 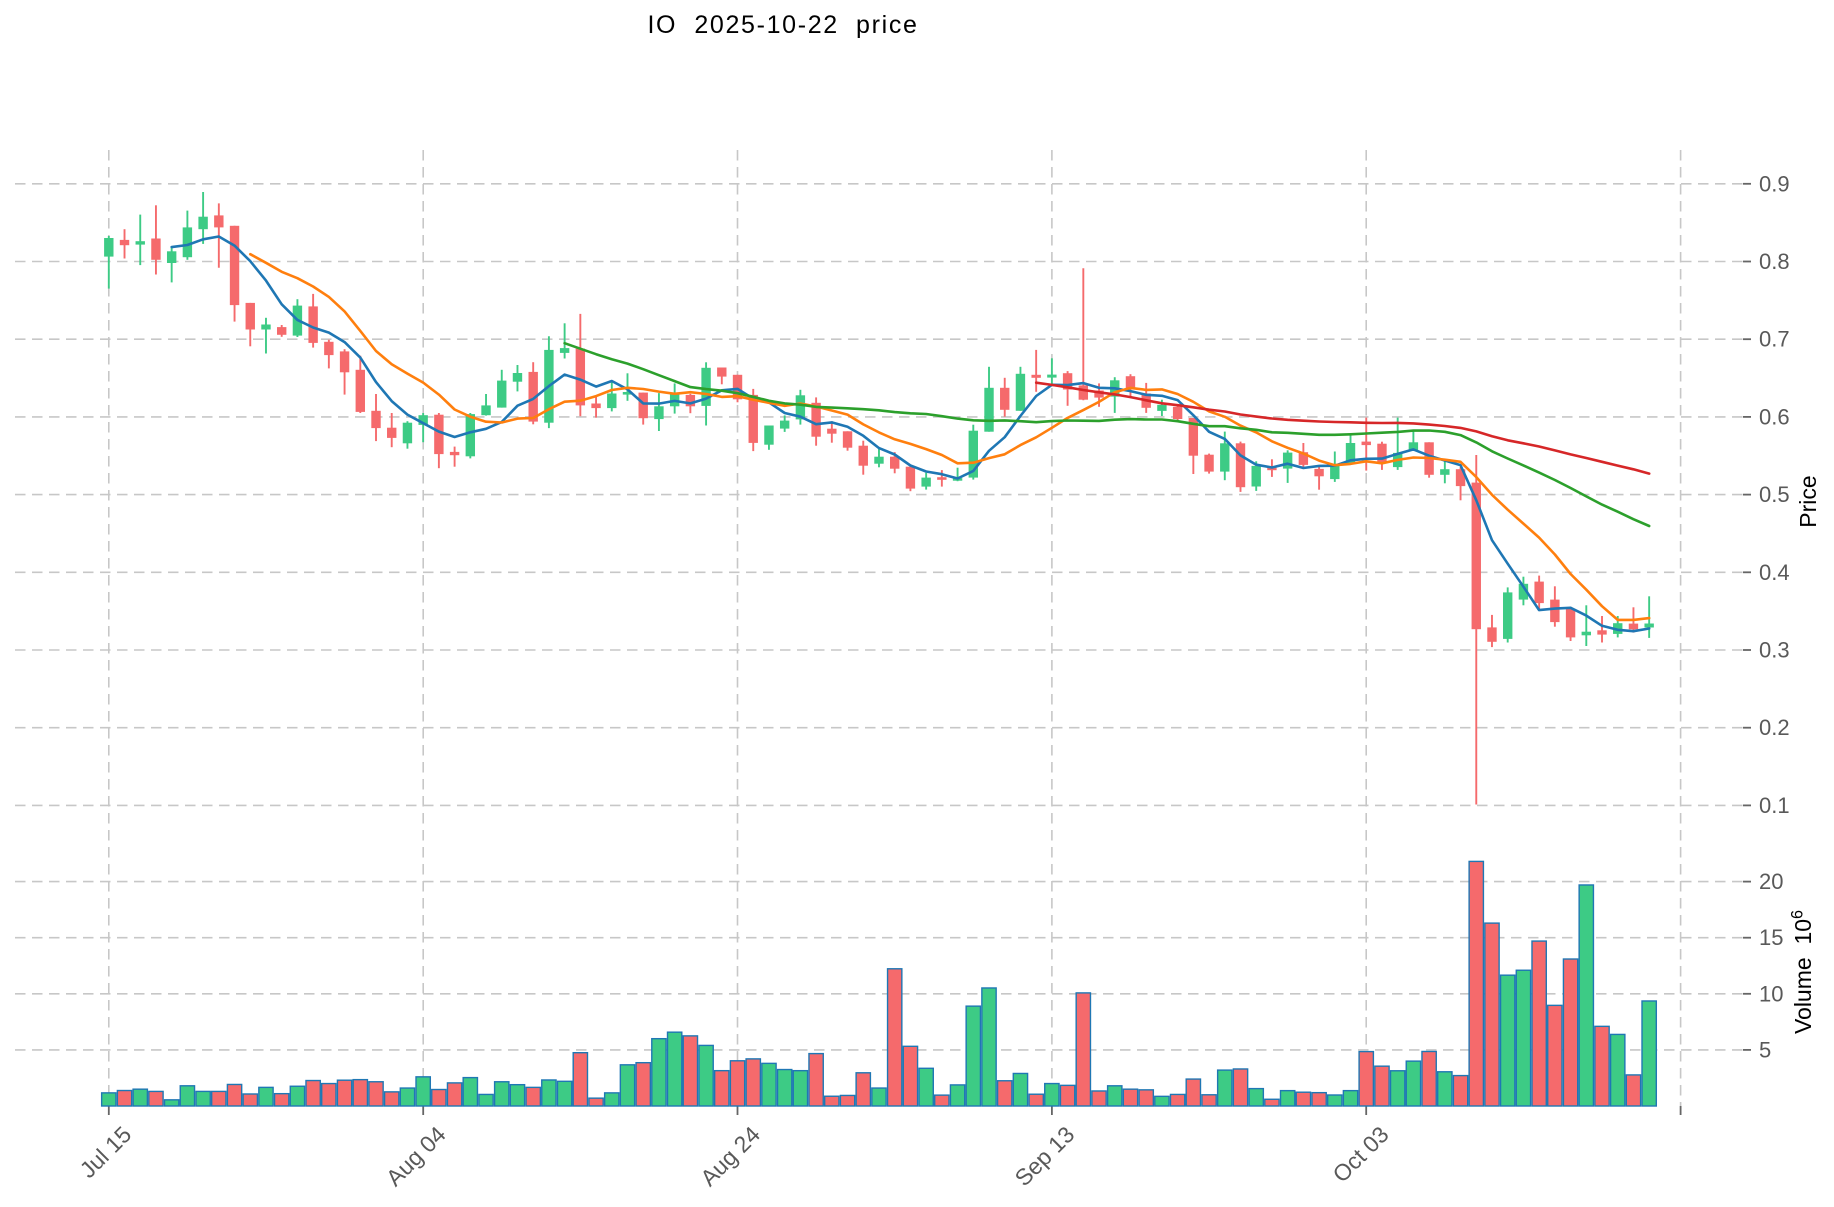 What do you see at coordinates (782, 25) in the screenshot?
I see `svg-text: IO 2025-10-22 price` at bounding box center [782, 25].